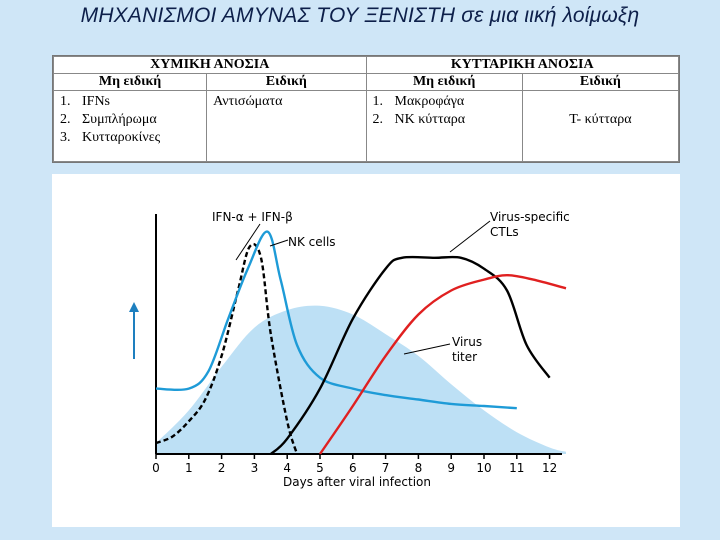  I want to click on x-tick-label: 7, so click(386, 468).